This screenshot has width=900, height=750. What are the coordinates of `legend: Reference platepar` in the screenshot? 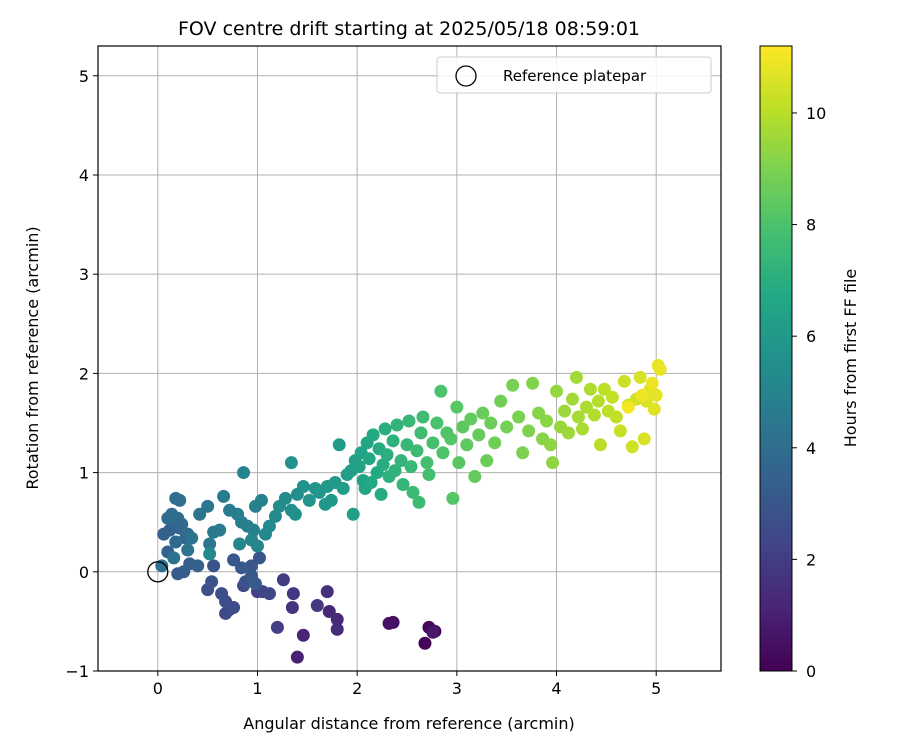 It's located at (574, 75).